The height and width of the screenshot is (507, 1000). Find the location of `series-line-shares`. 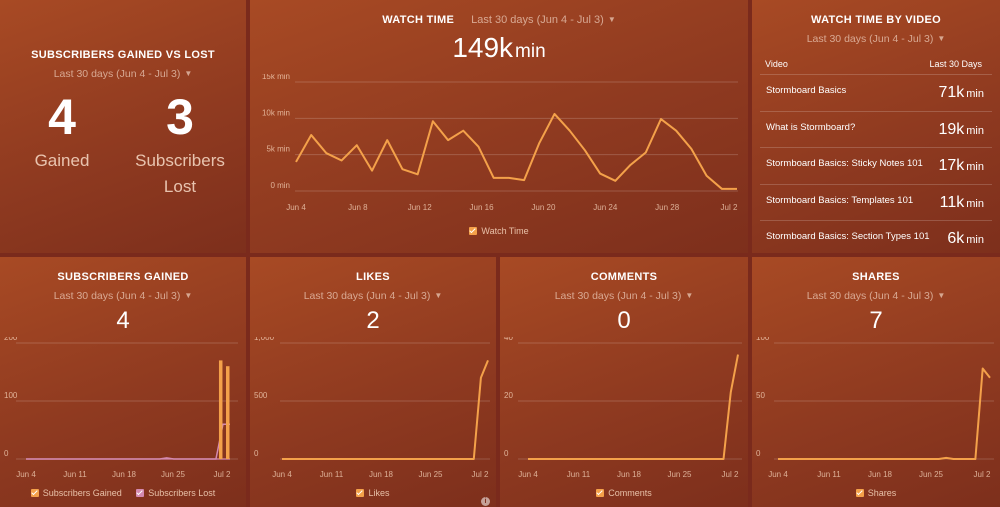

series-line-shares is located at coordinates (884, 413).